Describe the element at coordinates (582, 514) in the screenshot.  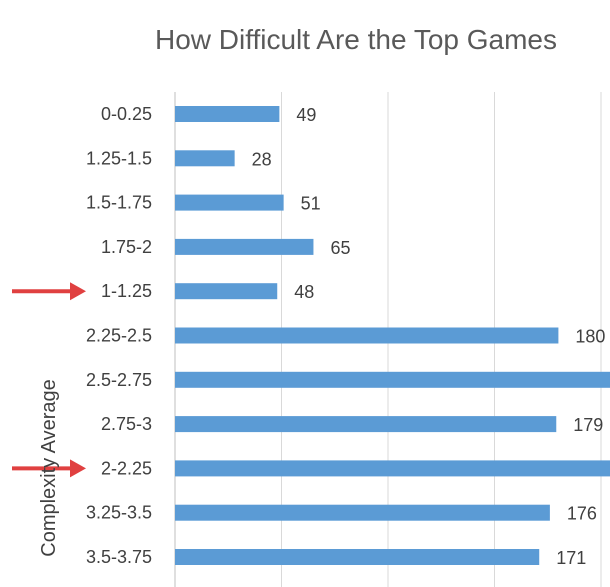
I see `data-label-3.25-3.5: 176` at that location.